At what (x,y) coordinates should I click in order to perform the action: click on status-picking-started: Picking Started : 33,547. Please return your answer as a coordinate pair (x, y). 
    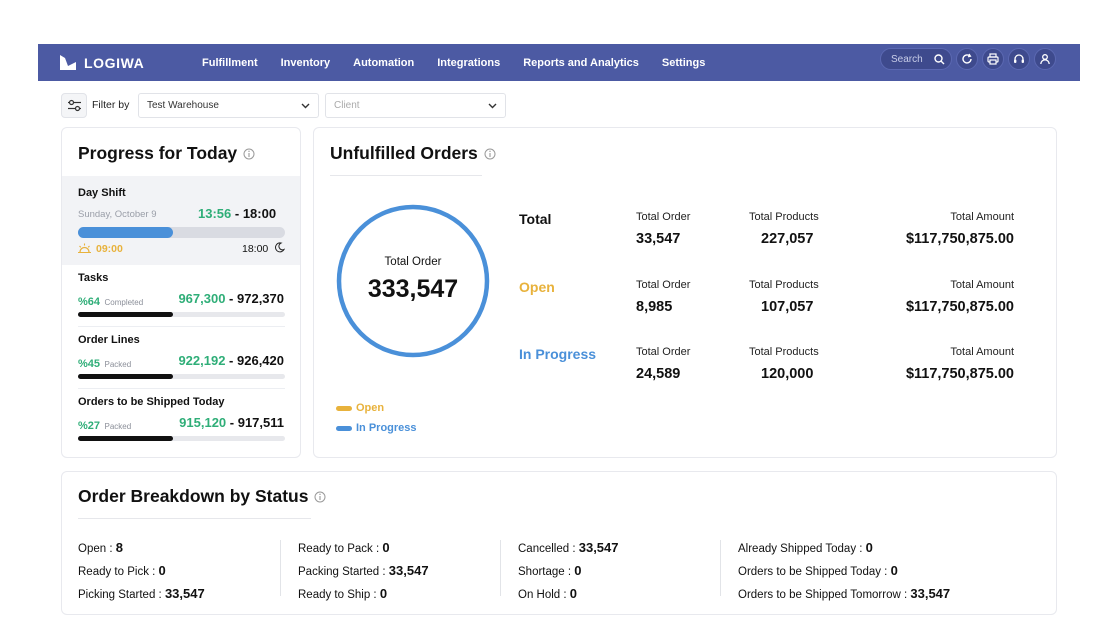
    Looking at the image, I should click on (141, 594).